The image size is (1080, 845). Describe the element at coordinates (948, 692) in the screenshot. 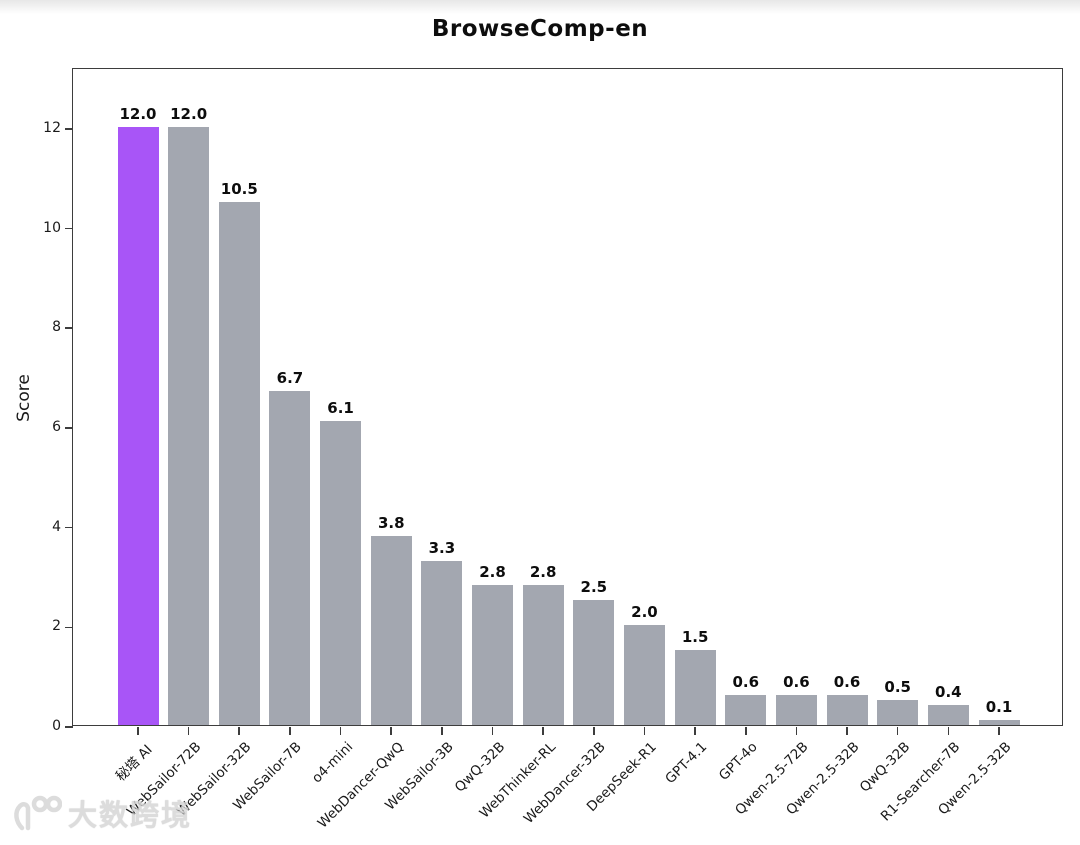

I see `bar-value-label: 0.4` at that location.